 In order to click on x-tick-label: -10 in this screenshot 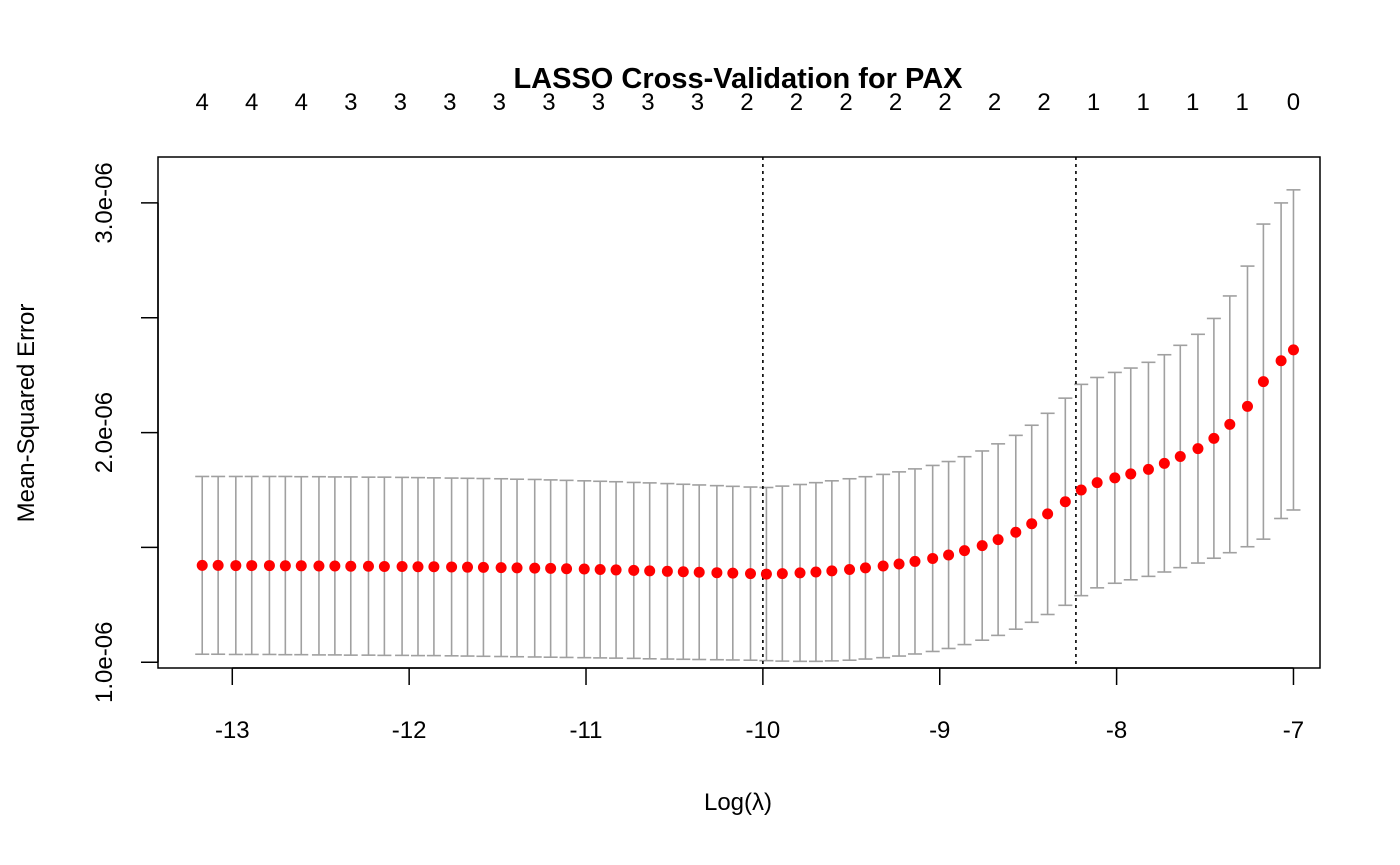, I will do `click(763, 730)`.